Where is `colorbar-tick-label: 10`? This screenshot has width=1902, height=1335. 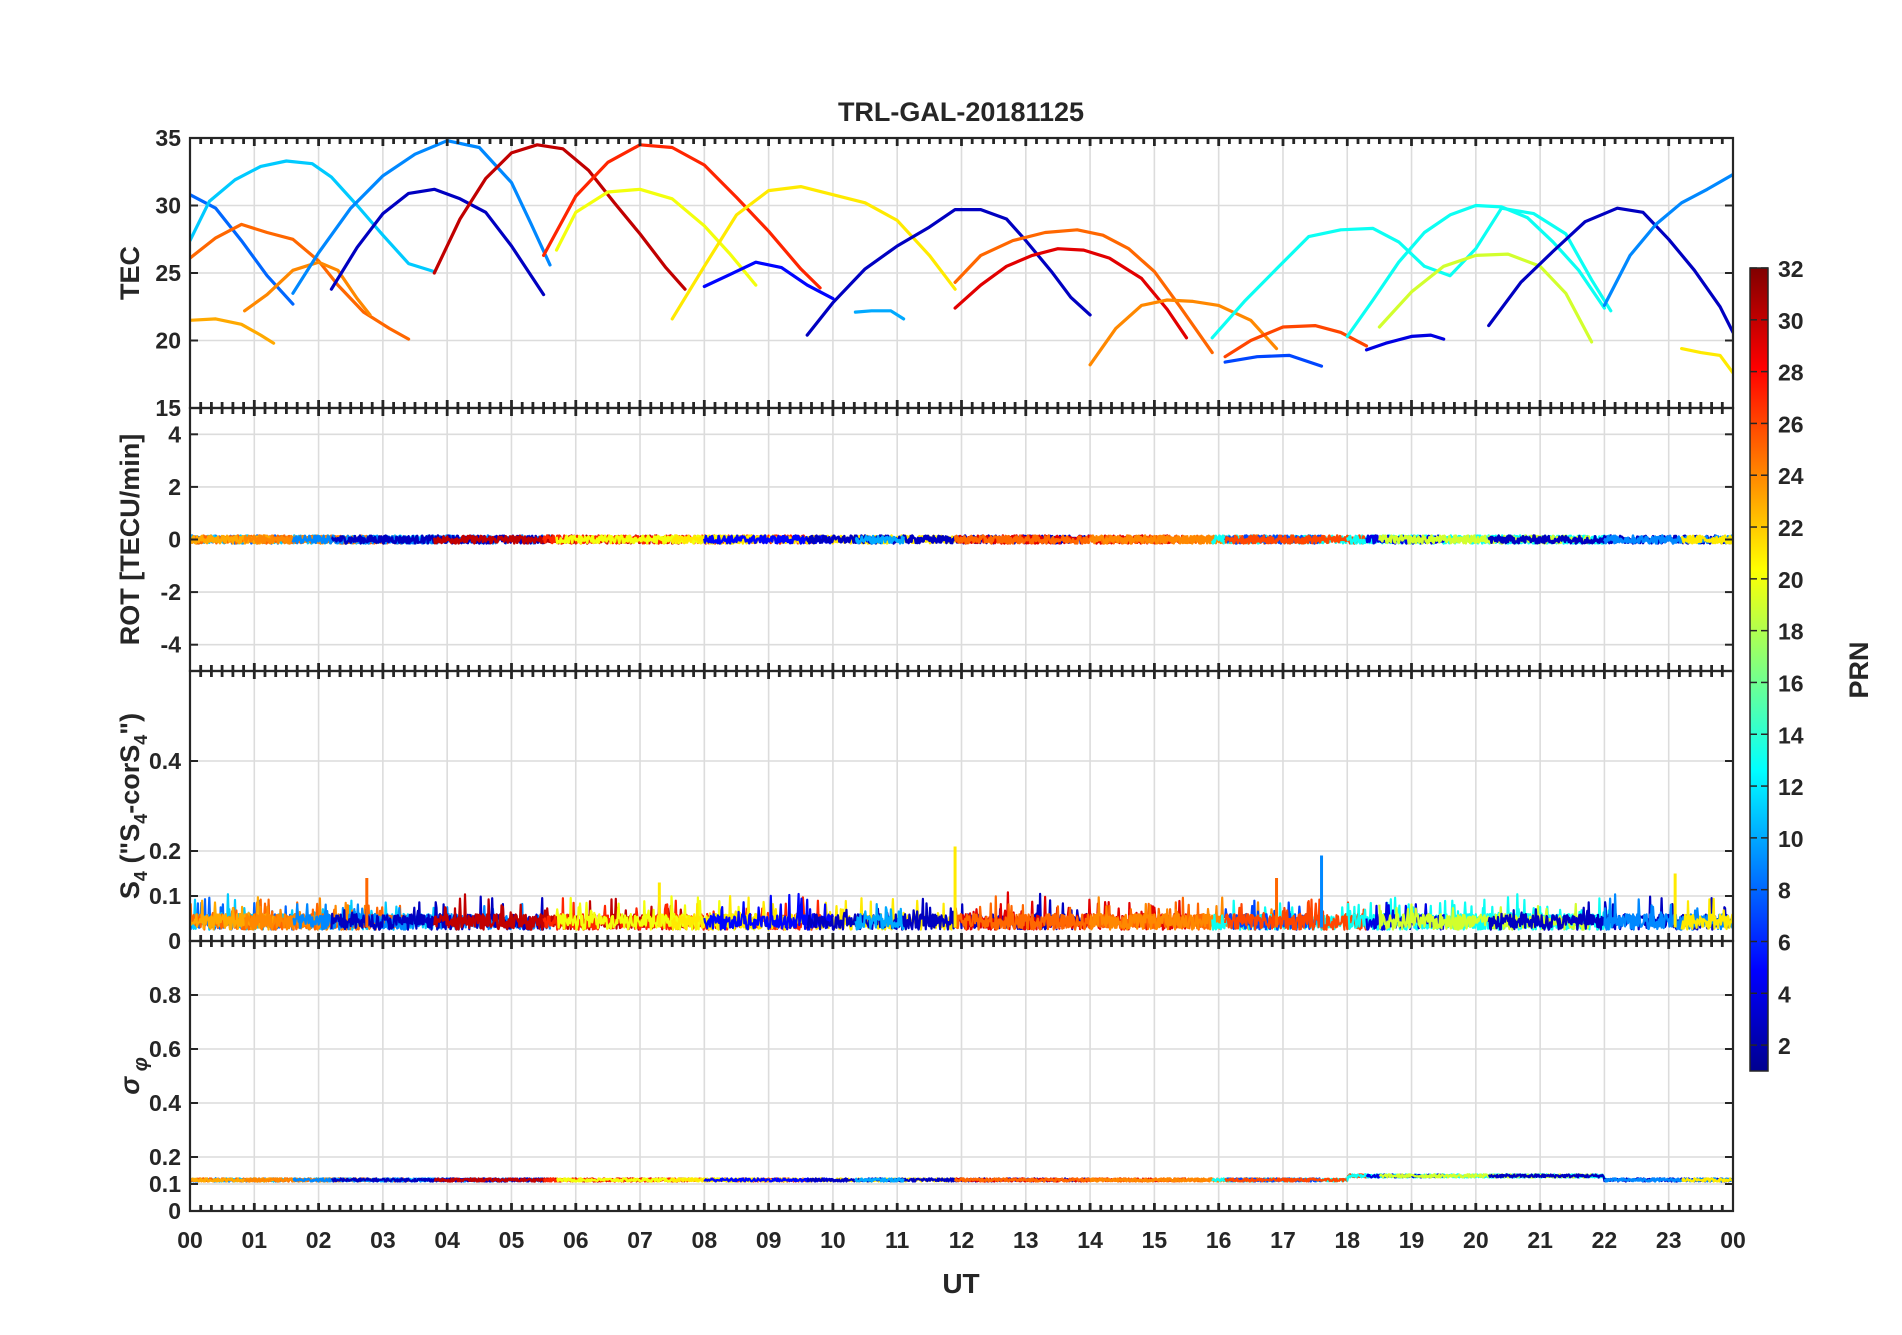 colorbar-tick-label: 10 is located at coordinates (1791, 839).